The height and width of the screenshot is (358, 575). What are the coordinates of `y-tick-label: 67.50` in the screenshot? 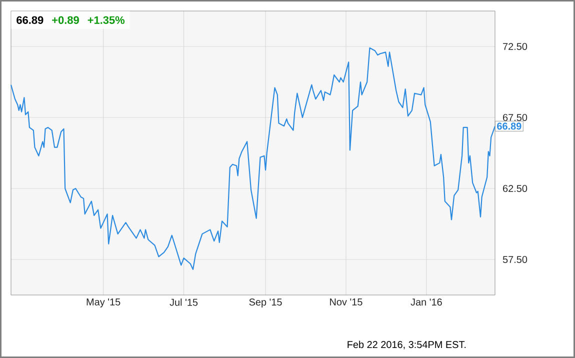 It's located at (515, 118).